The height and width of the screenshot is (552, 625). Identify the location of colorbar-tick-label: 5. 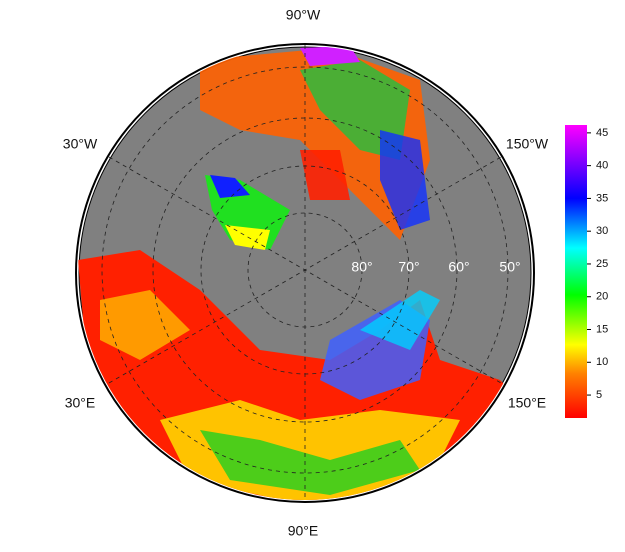
(599, 395).